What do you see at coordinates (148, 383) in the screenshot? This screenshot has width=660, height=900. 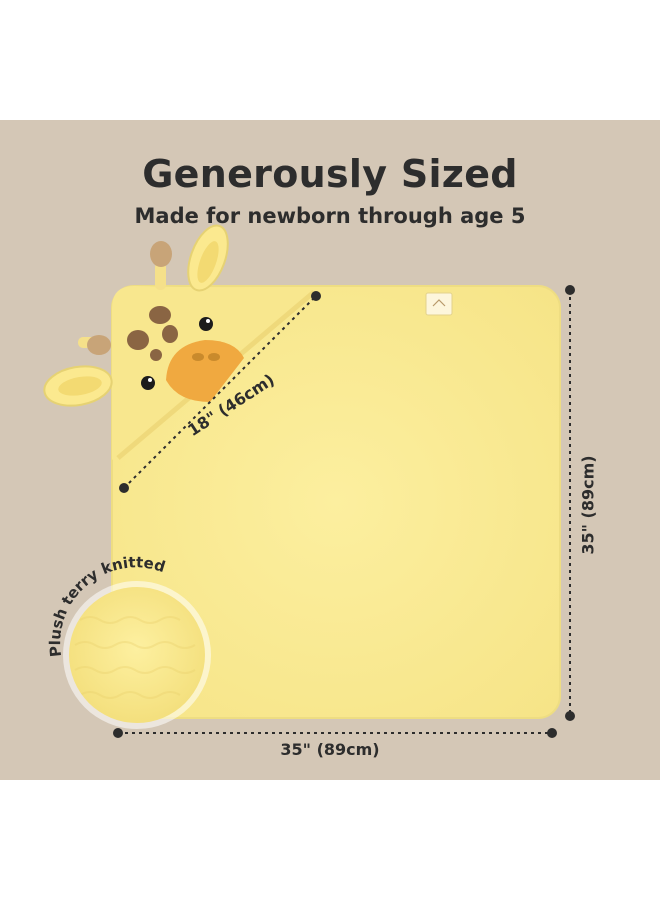 I see `giraffe-eye-left` at bounding box center [148, 383].